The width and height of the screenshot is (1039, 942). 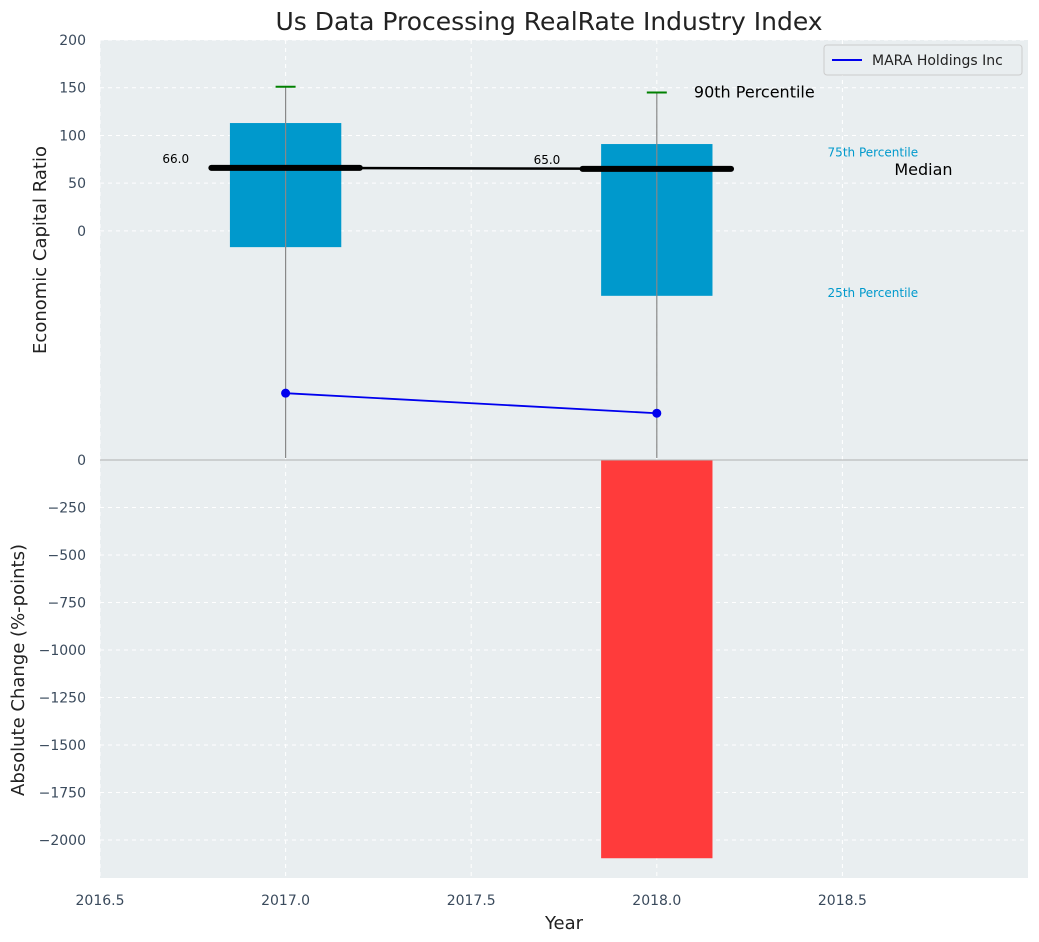 What do you see at coordinates (72, 89) in the screenshot?
I see `top-y-tick-label: 150` at bounding box center [72, 89].